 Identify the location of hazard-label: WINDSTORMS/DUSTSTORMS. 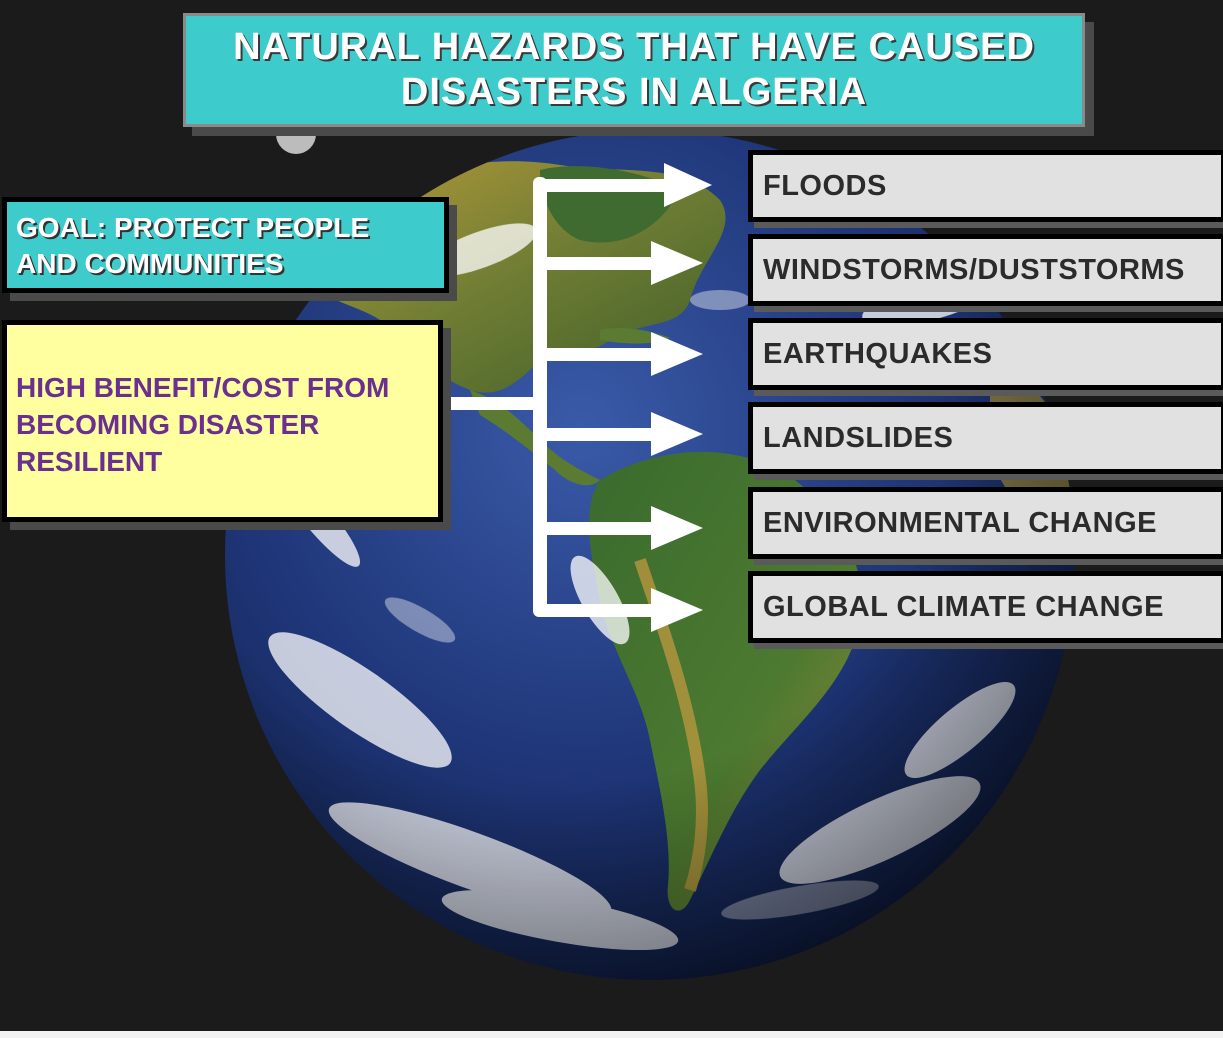
(974, 269).